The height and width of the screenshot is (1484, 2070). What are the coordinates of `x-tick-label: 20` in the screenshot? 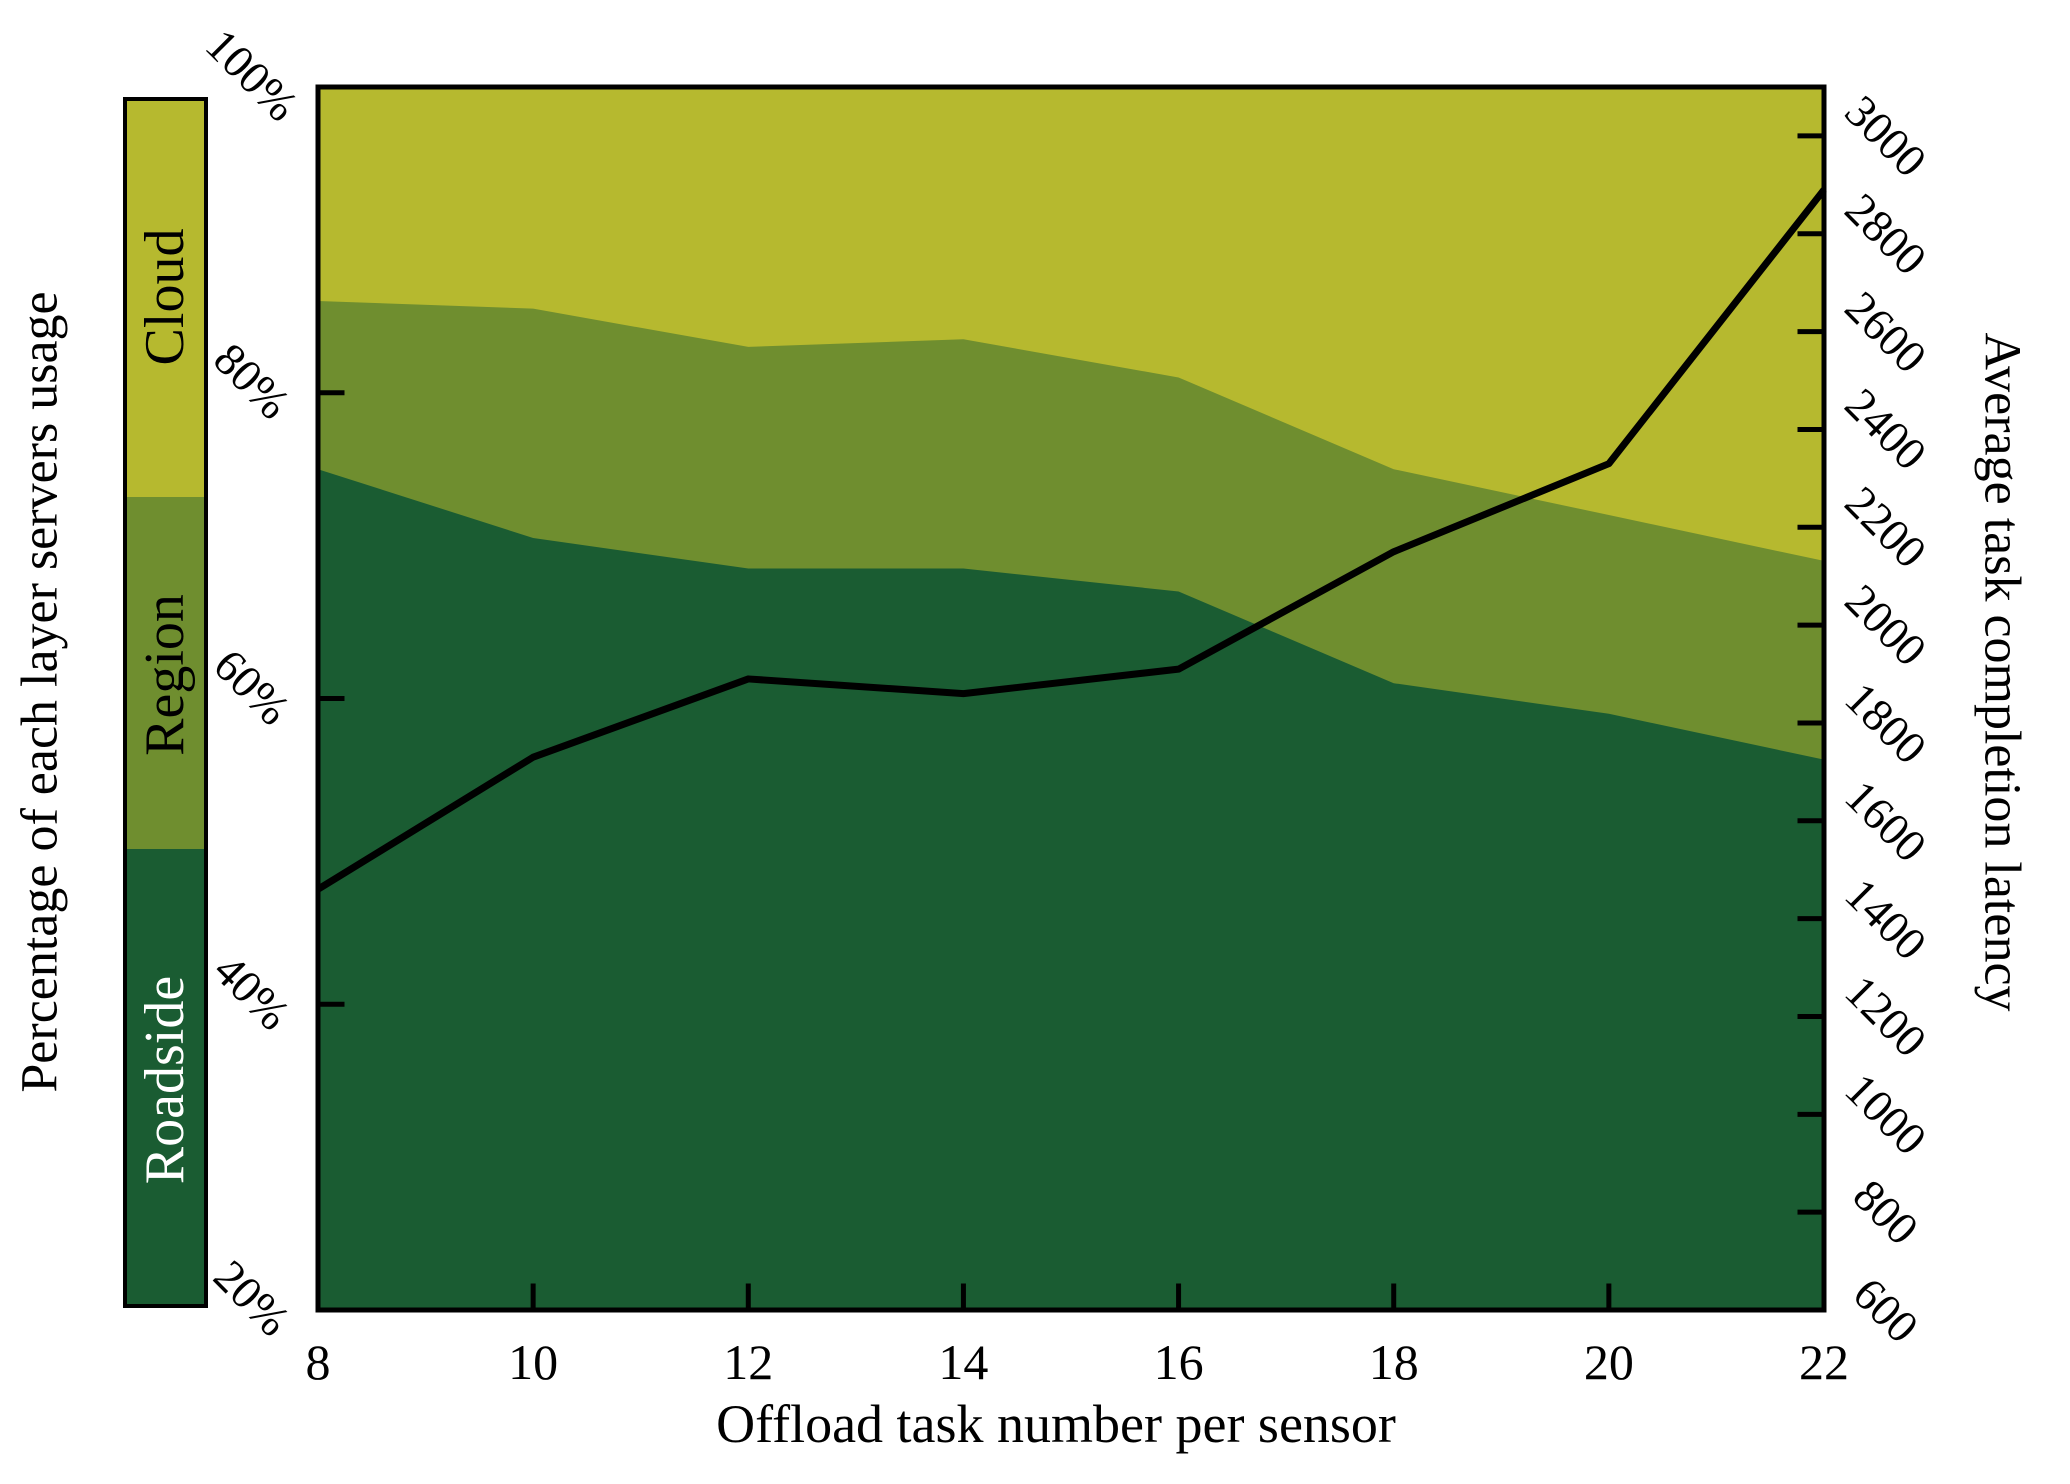 It's located at (1608, 1362).